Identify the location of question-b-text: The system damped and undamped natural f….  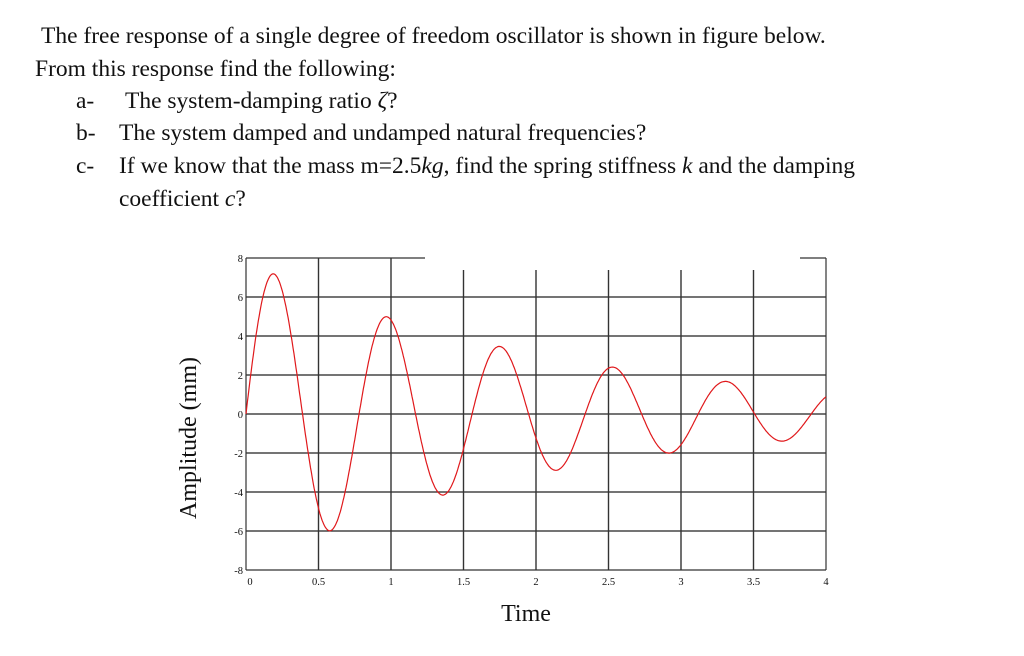
(383, 133).